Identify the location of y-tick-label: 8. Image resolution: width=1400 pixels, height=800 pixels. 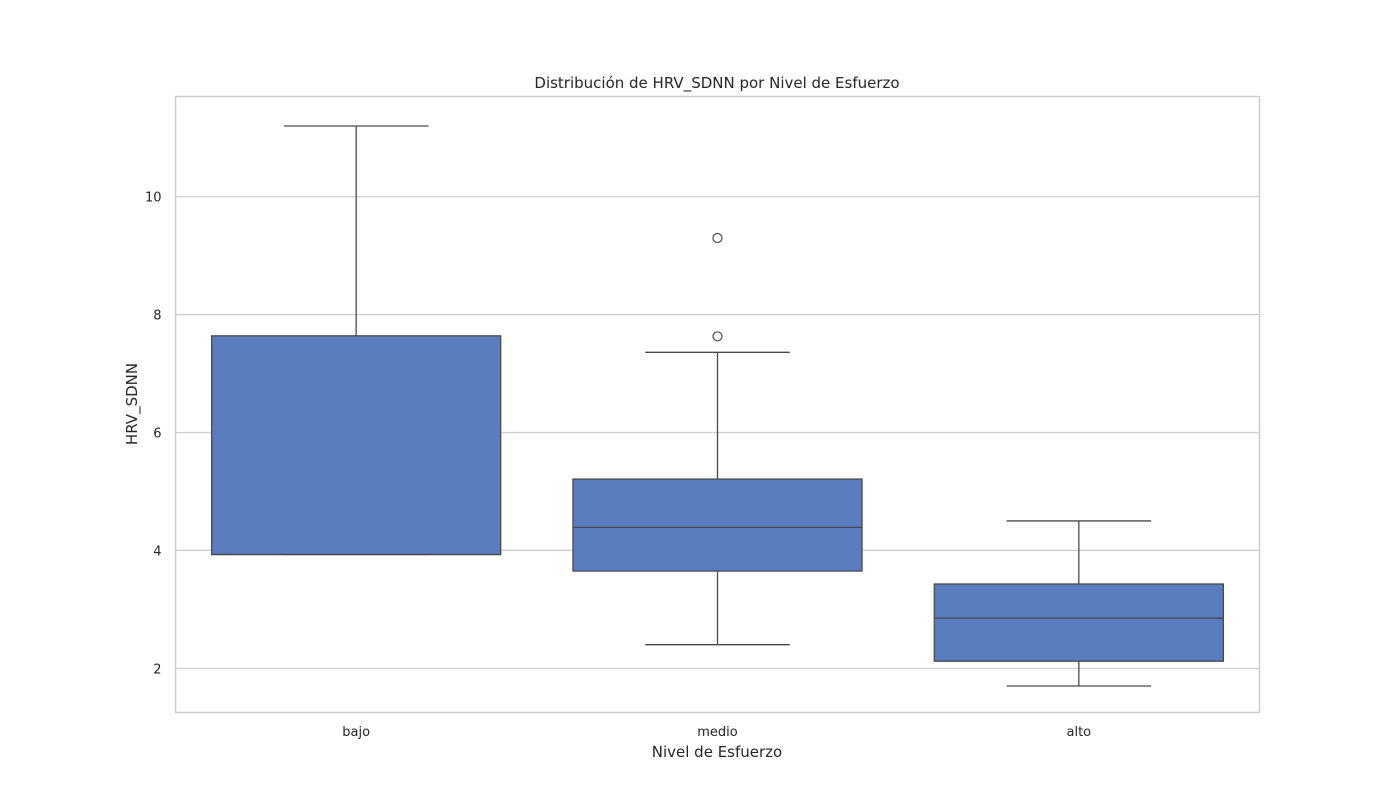
(157, 316).